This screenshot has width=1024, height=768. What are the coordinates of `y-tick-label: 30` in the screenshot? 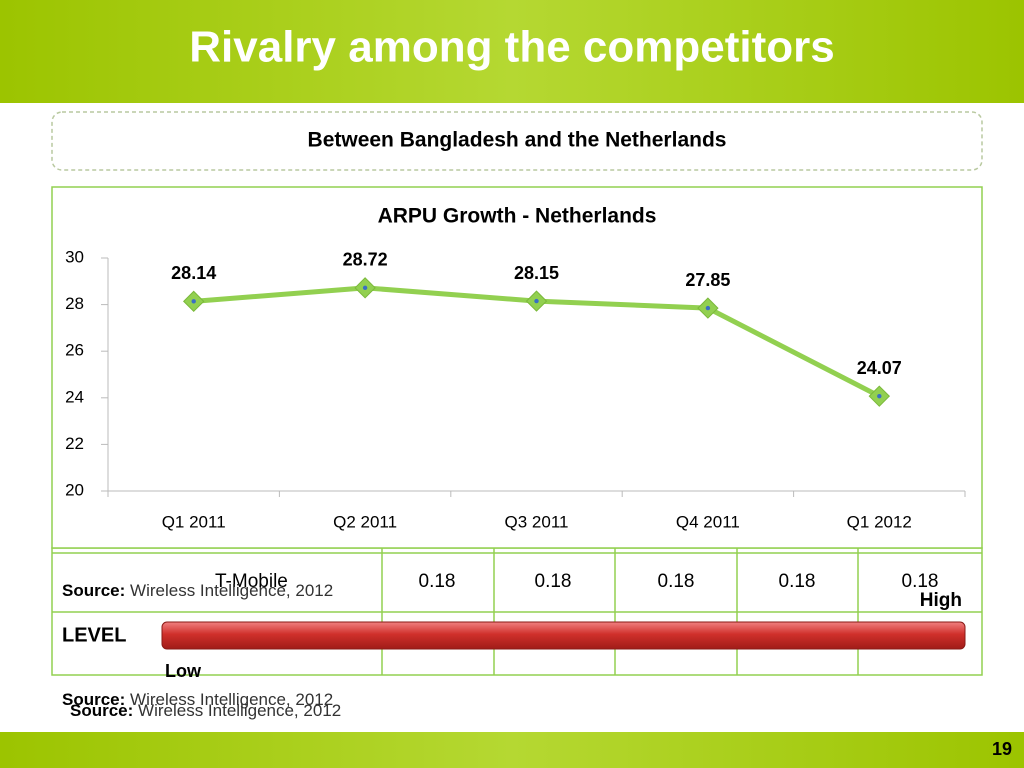 It's located at (74, 256).